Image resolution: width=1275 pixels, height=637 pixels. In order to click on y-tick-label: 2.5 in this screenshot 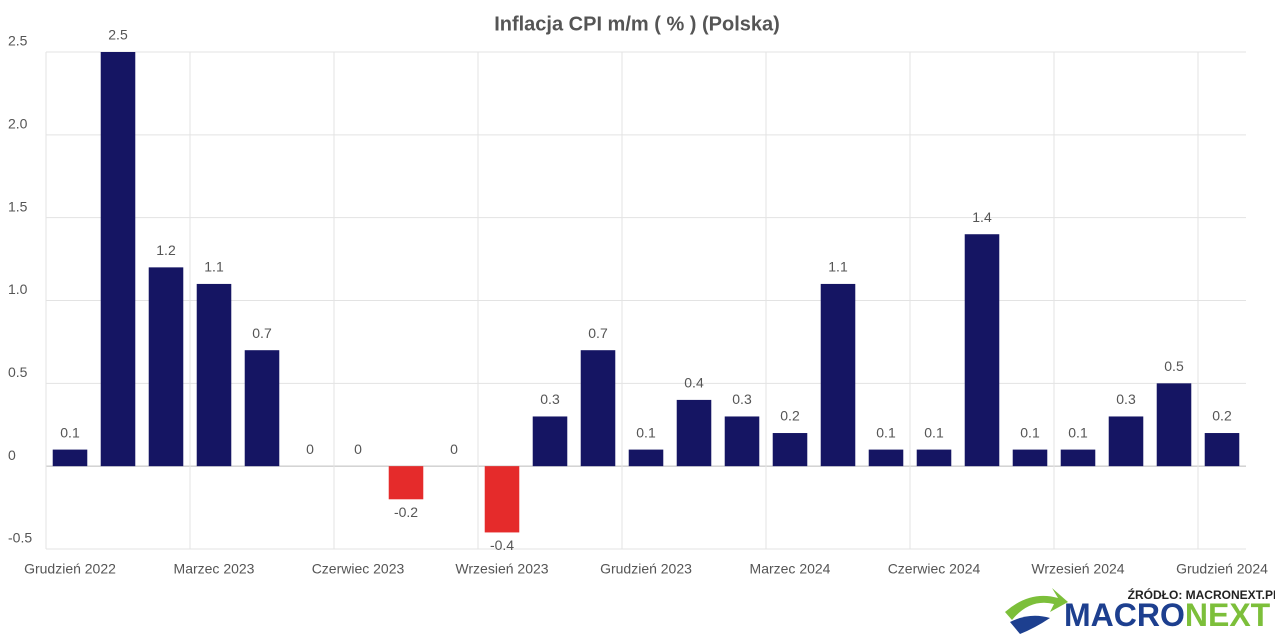, I will do `click(18, 41)`.